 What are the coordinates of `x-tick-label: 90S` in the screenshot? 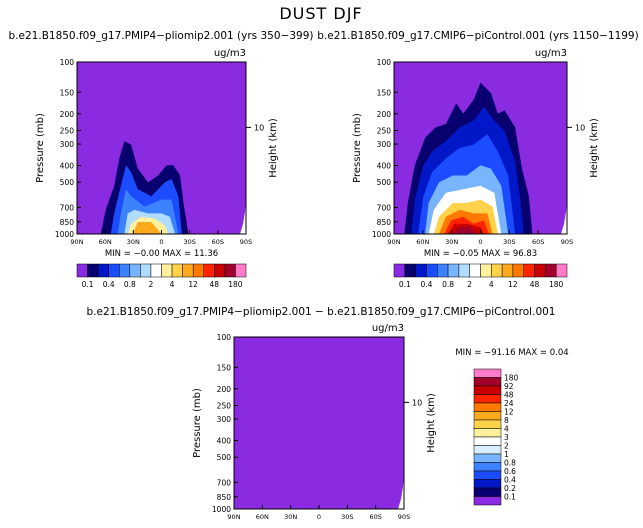 It's located at (404, 517).